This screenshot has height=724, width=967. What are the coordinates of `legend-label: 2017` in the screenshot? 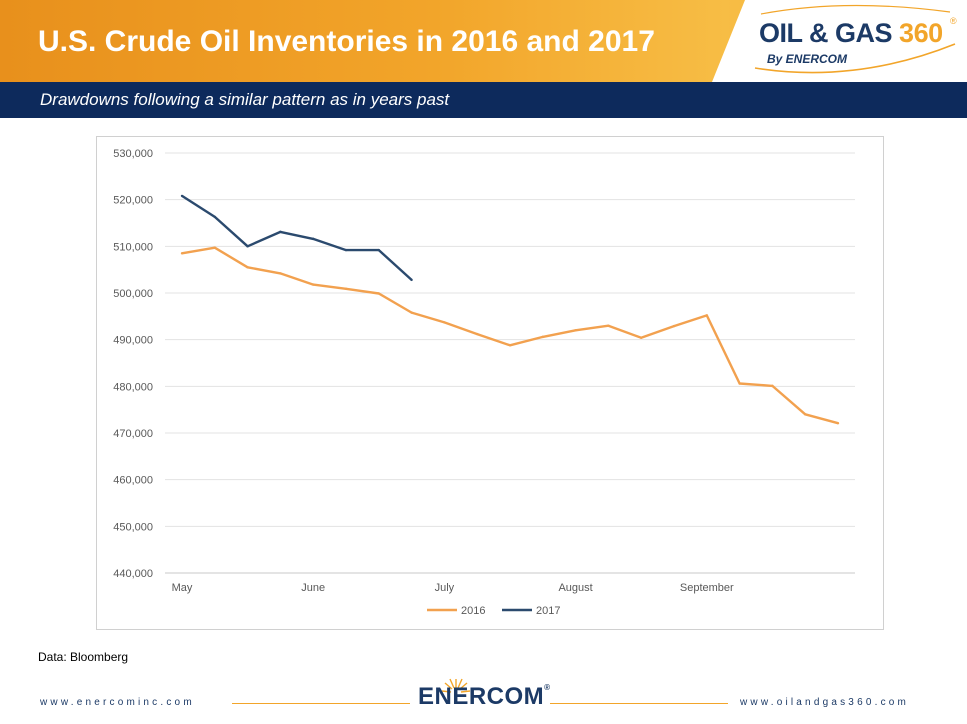 It's located at (548, 611).